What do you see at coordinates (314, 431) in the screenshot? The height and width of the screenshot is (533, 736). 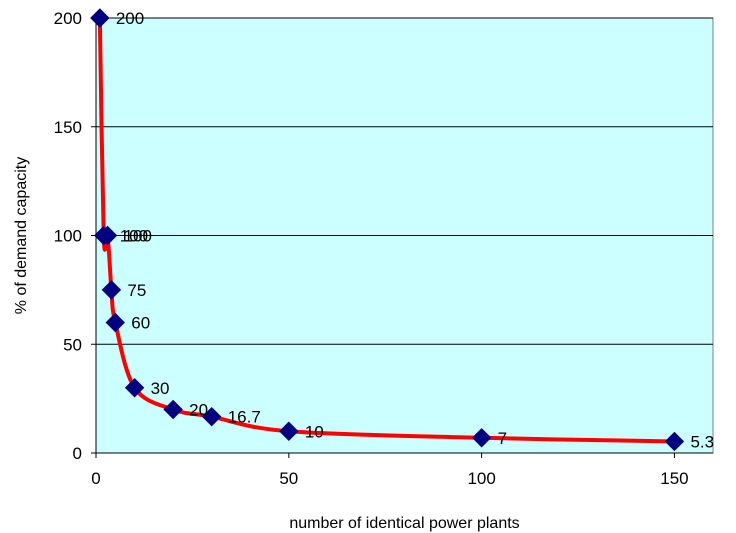 I see `data-label: 10` at bounding box center [314, 431].